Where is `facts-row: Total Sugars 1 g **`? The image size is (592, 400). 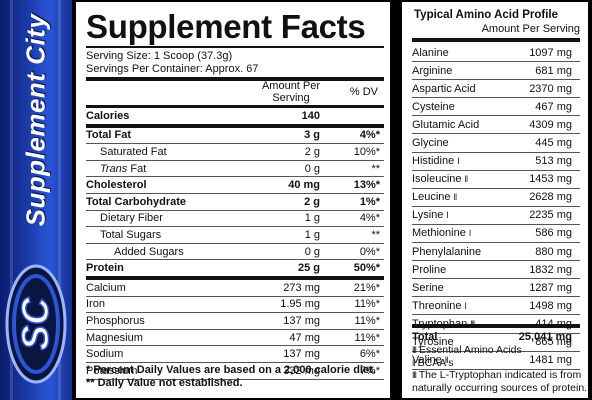
facts-row: Total Sugars 1 g ** is located at coordinates (235, 235).